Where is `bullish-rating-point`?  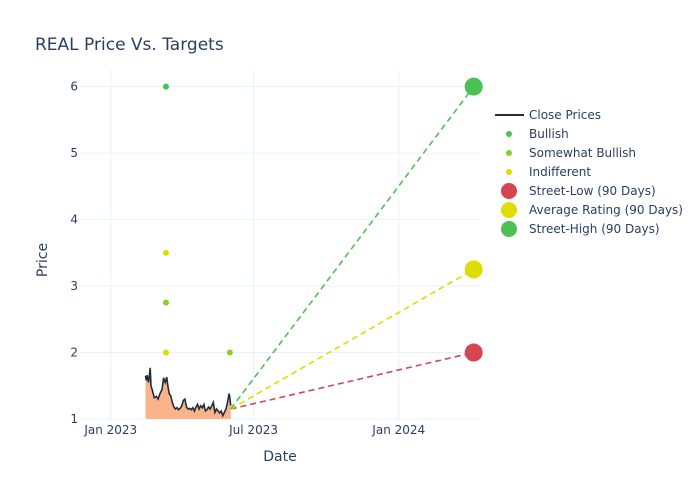 bullish-rating-point is located at coordinates (165, 86).